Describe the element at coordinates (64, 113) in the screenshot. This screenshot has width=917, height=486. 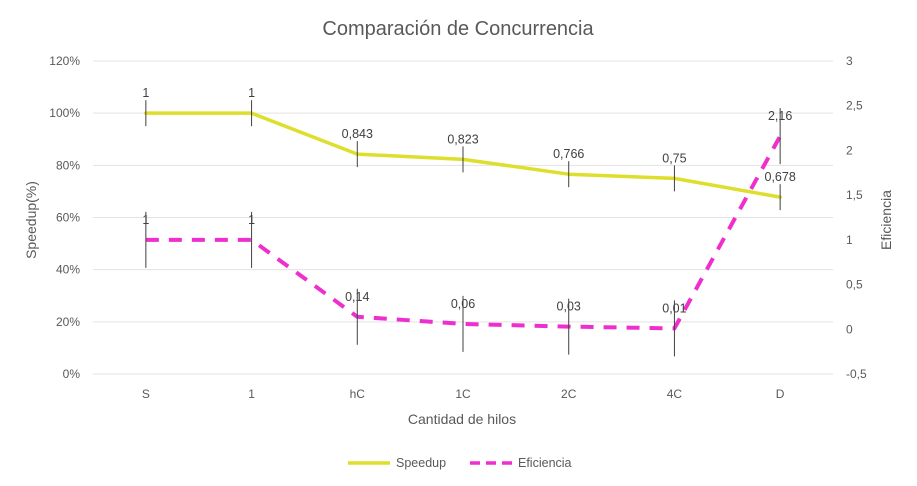
I see `y-tick-label: 100%` at that location.